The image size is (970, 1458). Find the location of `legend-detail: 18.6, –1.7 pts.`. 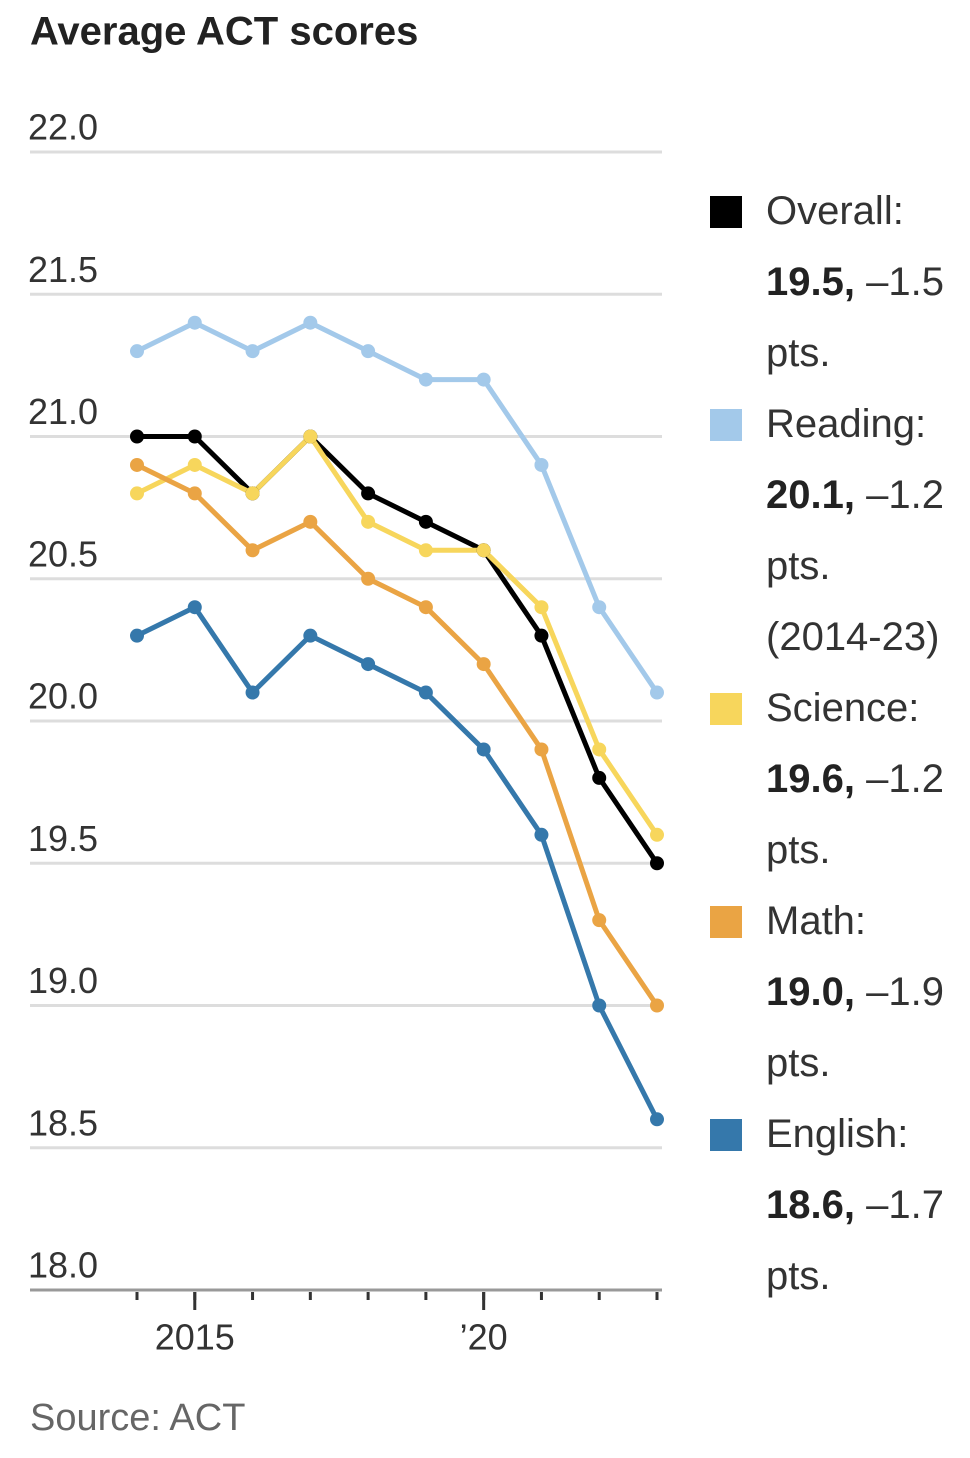

legend-detail: 18.6, –1.7 pts. is located at coordinates (868, 1241).